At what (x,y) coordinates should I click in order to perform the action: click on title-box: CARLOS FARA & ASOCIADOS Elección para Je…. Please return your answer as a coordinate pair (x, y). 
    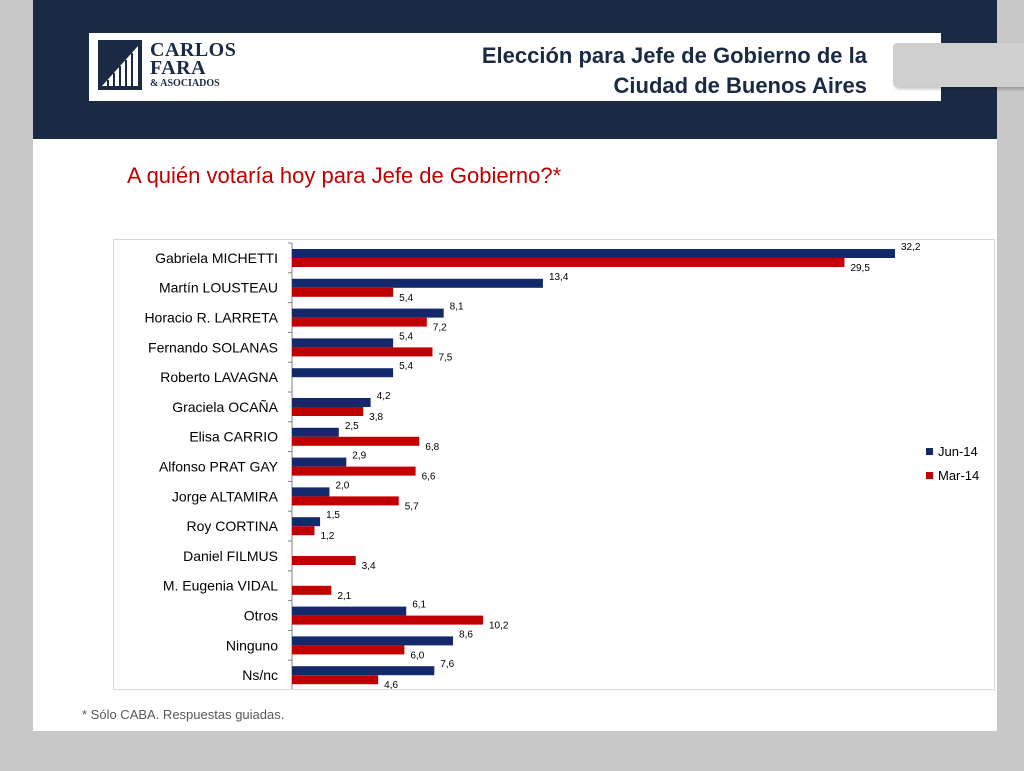
    Looking at the image, I should click on (515, 67).